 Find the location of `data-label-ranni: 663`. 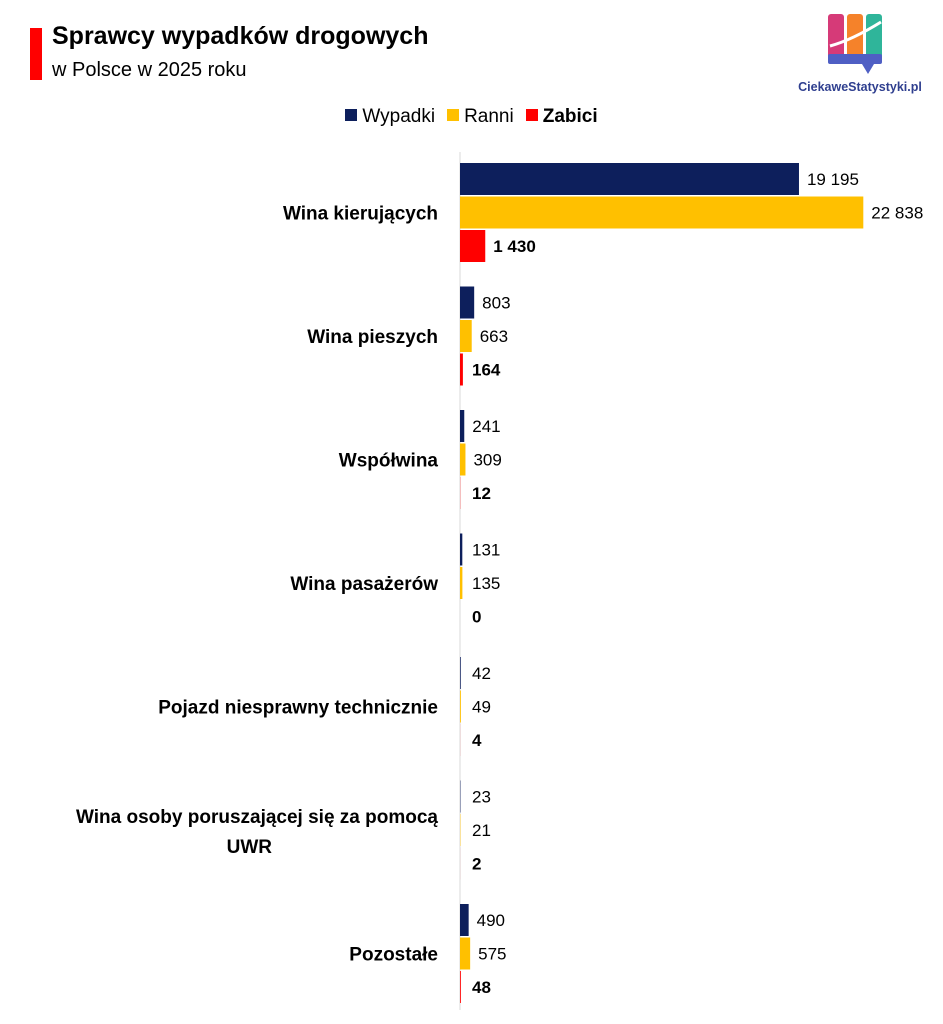

data-label-ranni: 663 is located at coordinates (494, 336).